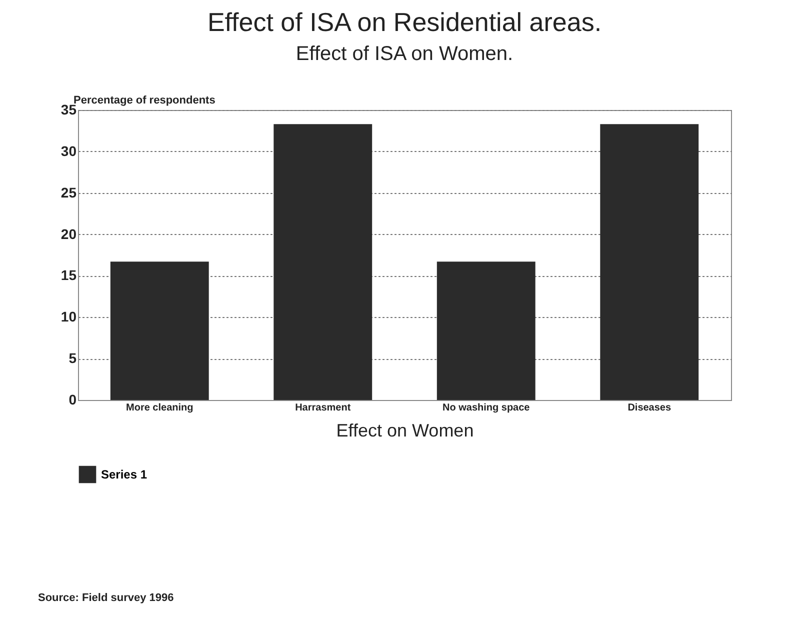 The height and width of the screenshot is (627, 799). I want to click on x-tick-label: Diseases, so click(650, 408).